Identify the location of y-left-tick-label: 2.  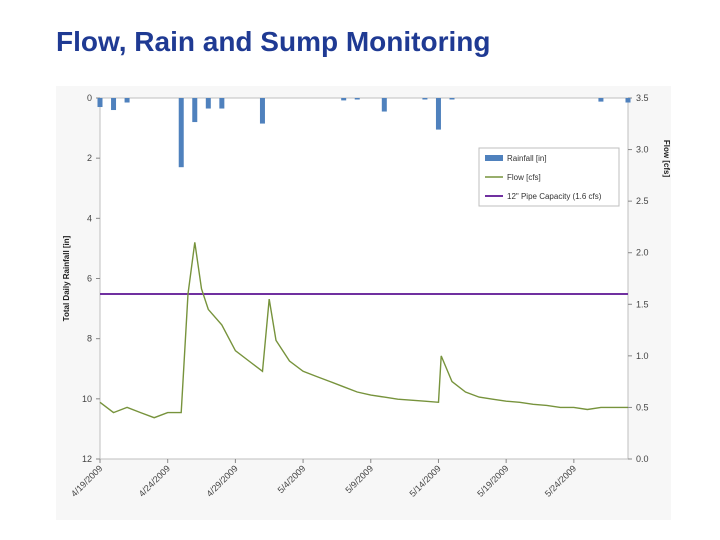
(89, 158).